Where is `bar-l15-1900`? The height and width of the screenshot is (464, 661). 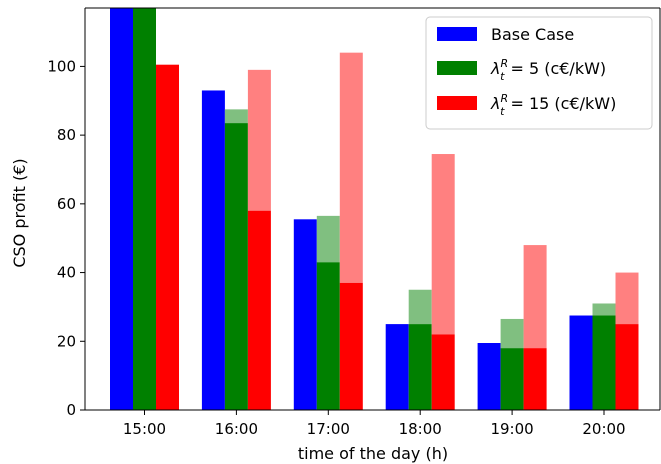 bar-l15-1900 is located at coordinates (535, 379).